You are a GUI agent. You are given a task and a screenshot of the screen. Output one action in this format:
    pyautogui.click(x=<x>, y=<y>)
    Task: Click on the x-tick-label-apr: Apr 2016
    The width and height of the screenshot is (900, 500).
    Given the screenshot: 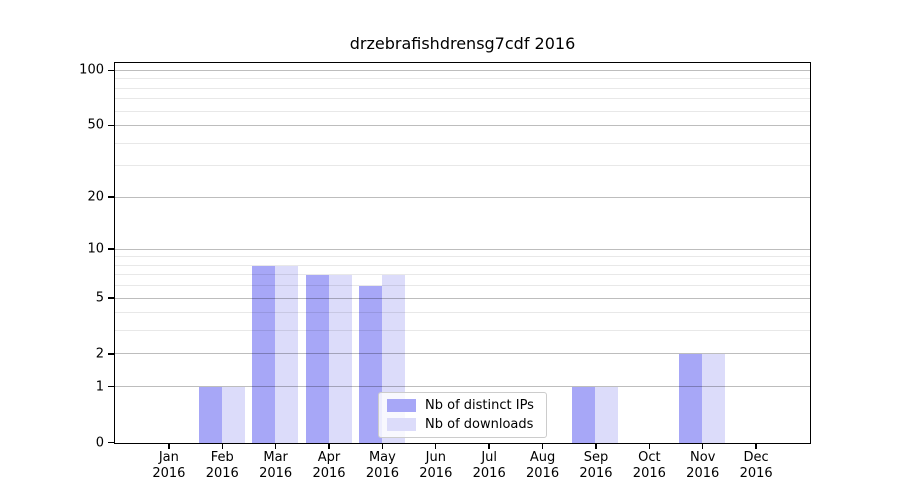 What is the action you would take?
    pyautogui.click(x=329, y=465)
    